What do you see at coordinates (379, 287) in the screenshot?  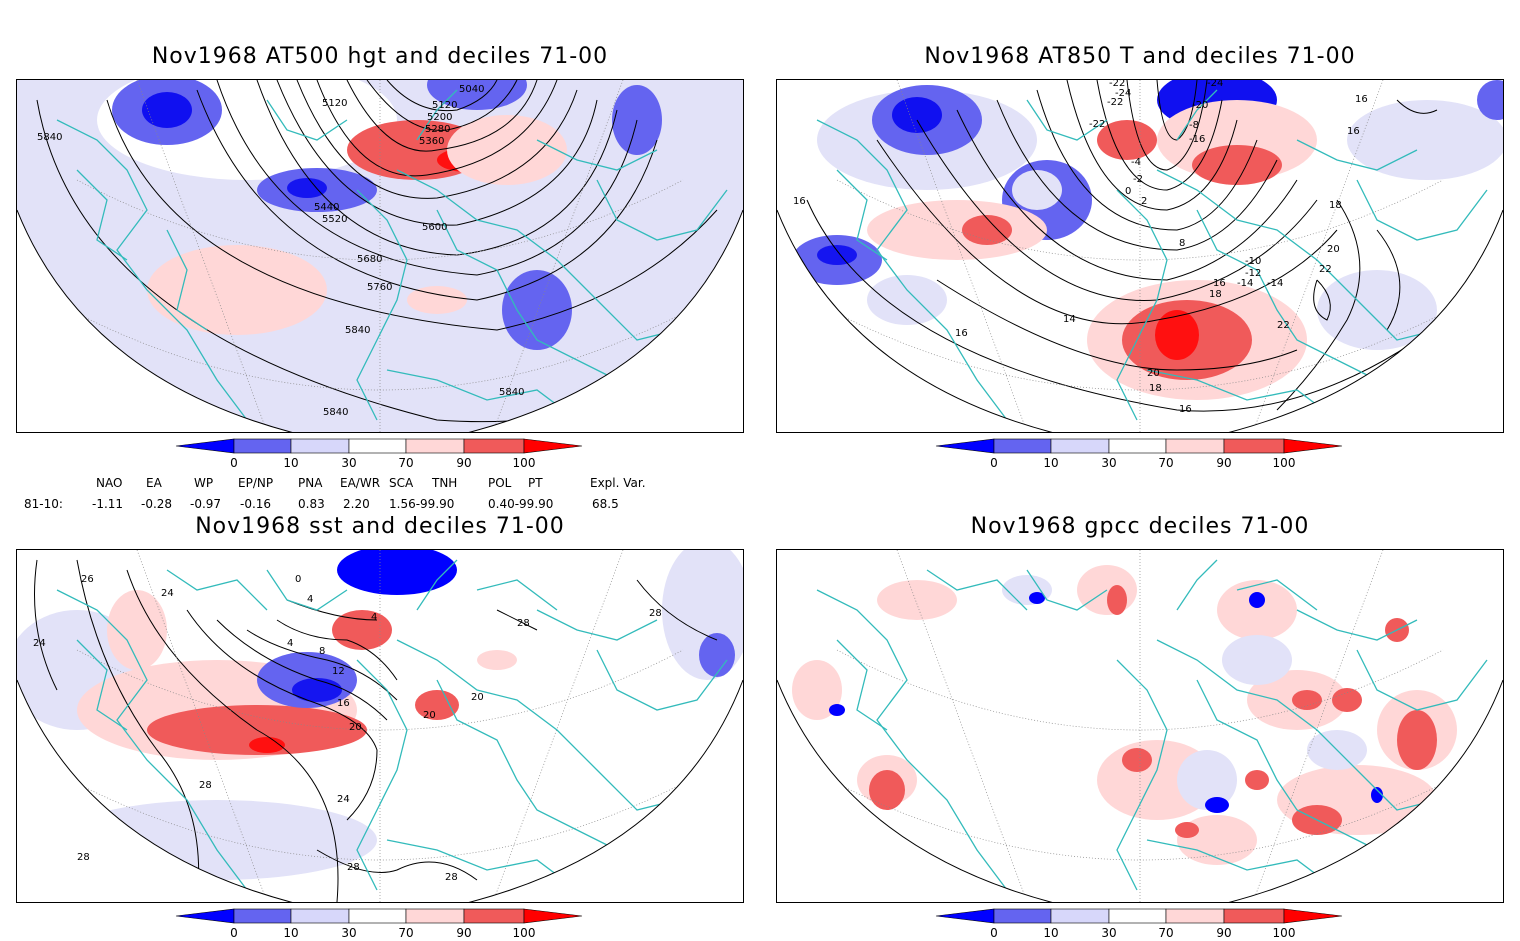 I see `contour-label: 5760` at bounding box center [379, 287].